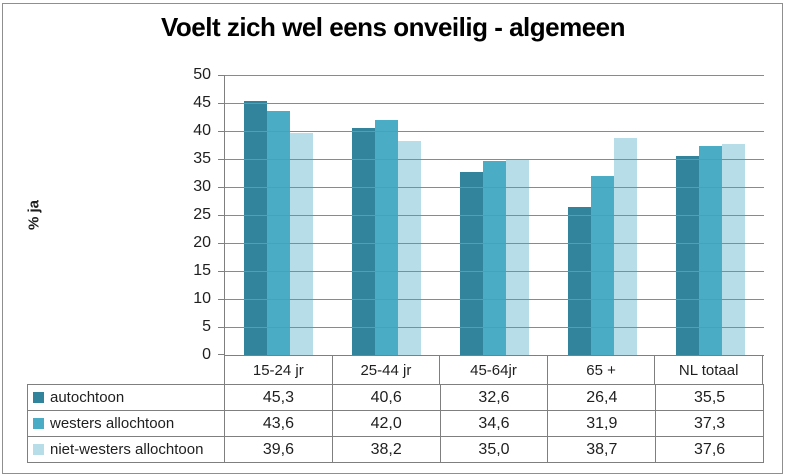  Describe the element at coordinates (387, 449) in the screenshot. I see `value-cell: 38,2` at that location.